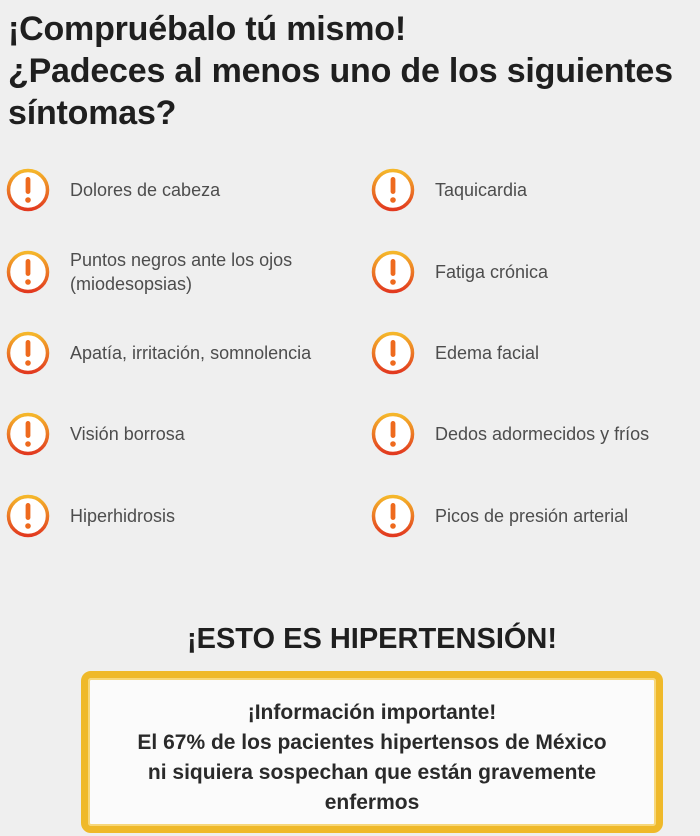  I want to click on symptom-label-line-1: Taquicardia, so click(481, 190).